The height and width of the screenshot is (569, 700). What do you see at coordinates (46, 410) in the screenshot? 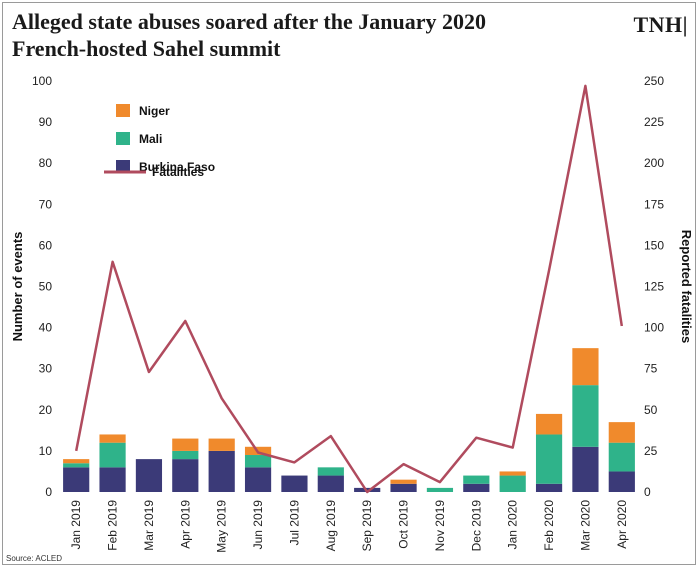
I see `y-tick-label: 20` at bounding box center [46, 410].